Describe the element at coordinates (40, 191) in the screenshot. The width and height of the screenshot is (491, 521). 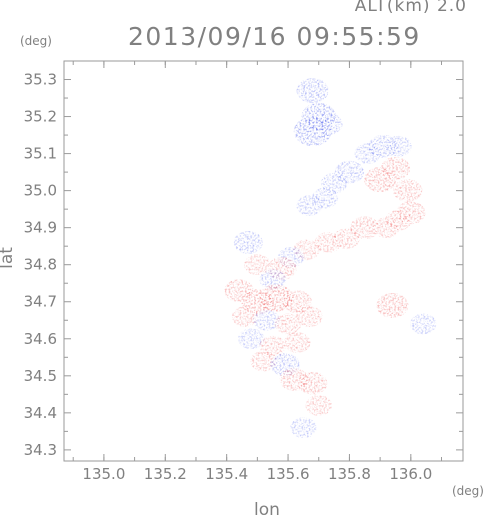
I see `y-tick-label: 35.0` at that location.